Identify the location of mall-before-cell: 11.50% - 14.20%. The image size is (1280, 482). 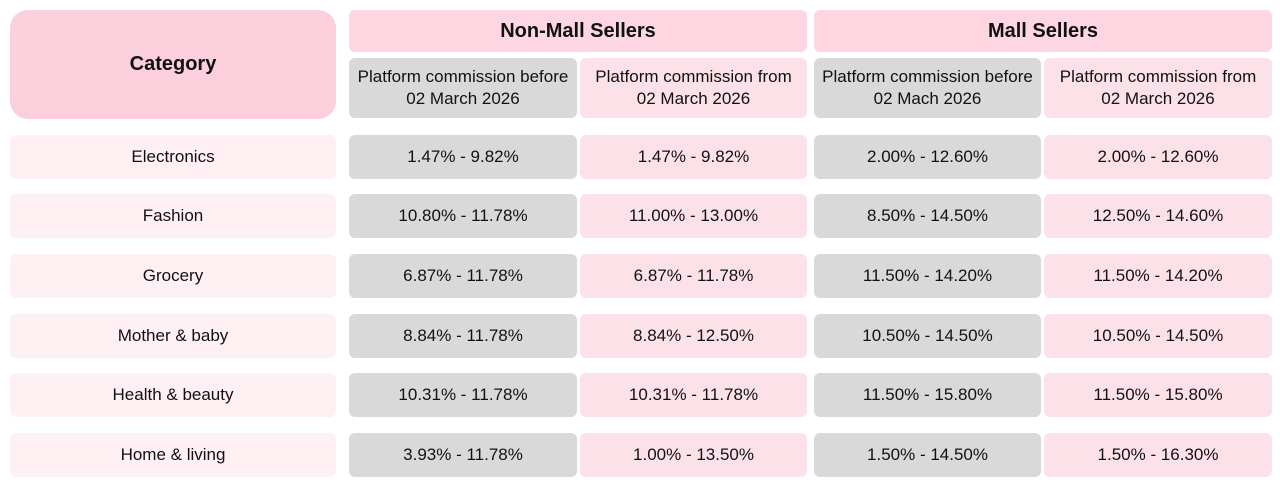
(927, 276).